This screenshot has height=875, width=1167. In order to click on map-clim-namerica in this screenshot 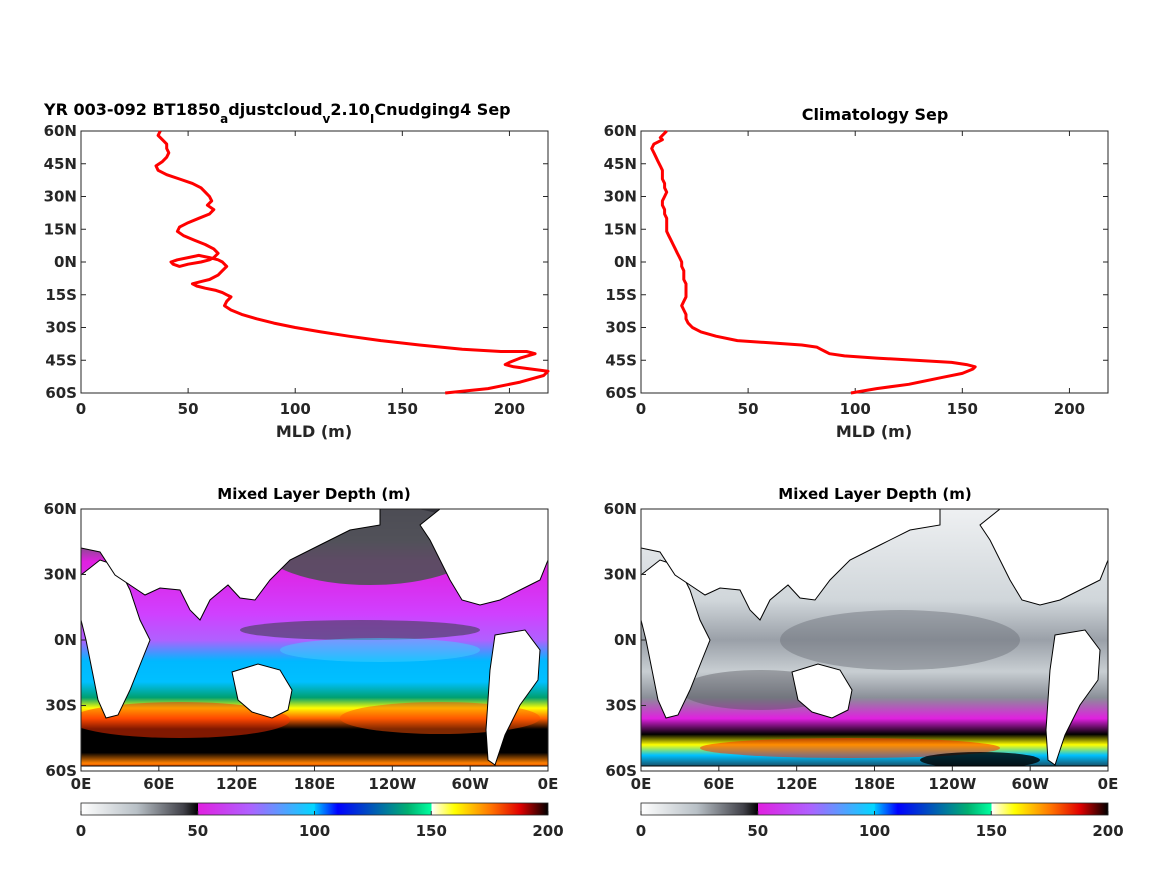, I will do `click(1043, 557)`.